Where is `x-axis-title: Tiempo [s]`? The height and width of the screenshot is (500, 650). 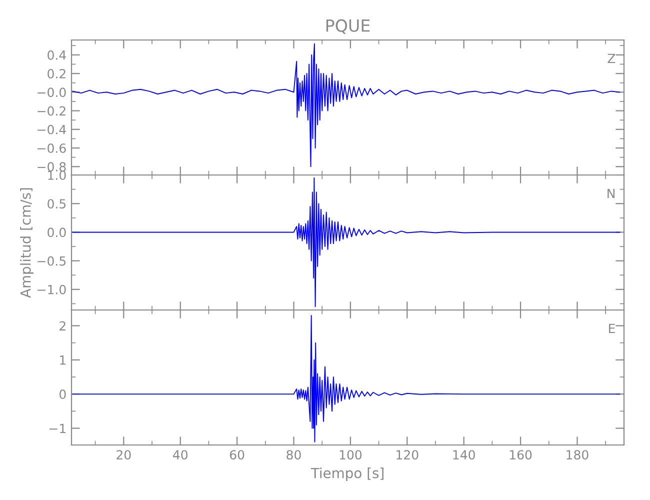
x-axis-title: Tiempo [s] is located at coordinates (347, 474).